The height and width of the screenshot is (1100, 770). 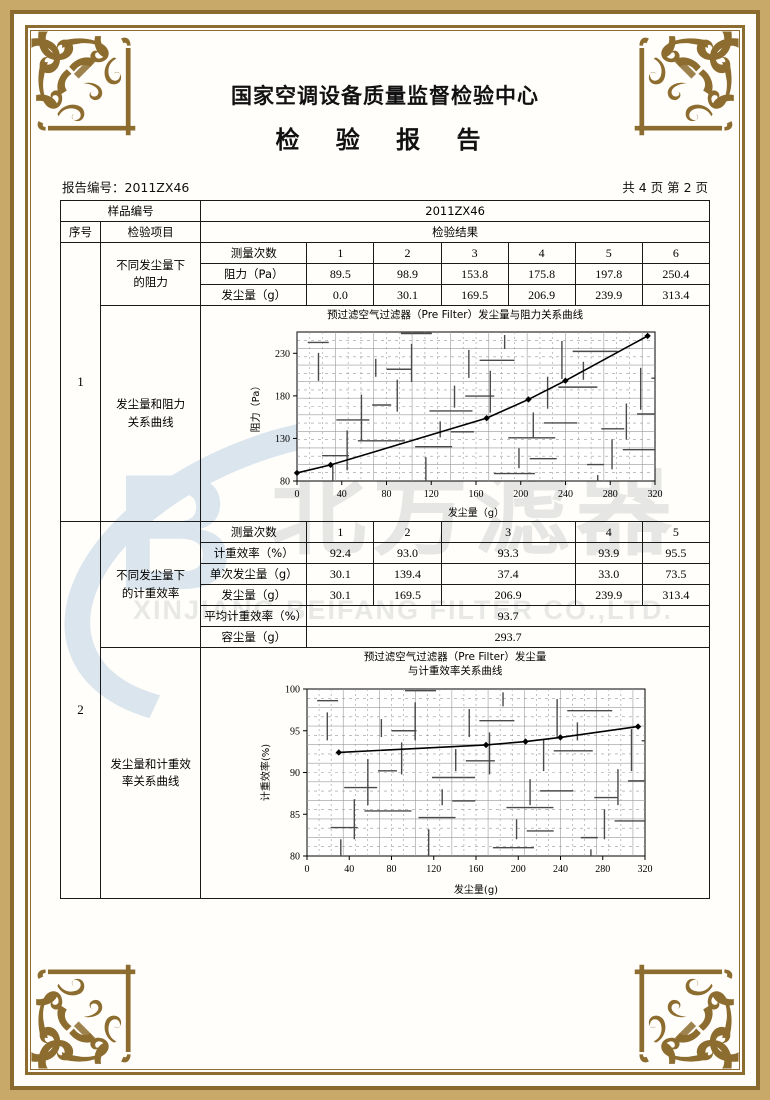 I want to click on table-row-sample: 样品编号 2011ZX46, so click(x=384, y=211).